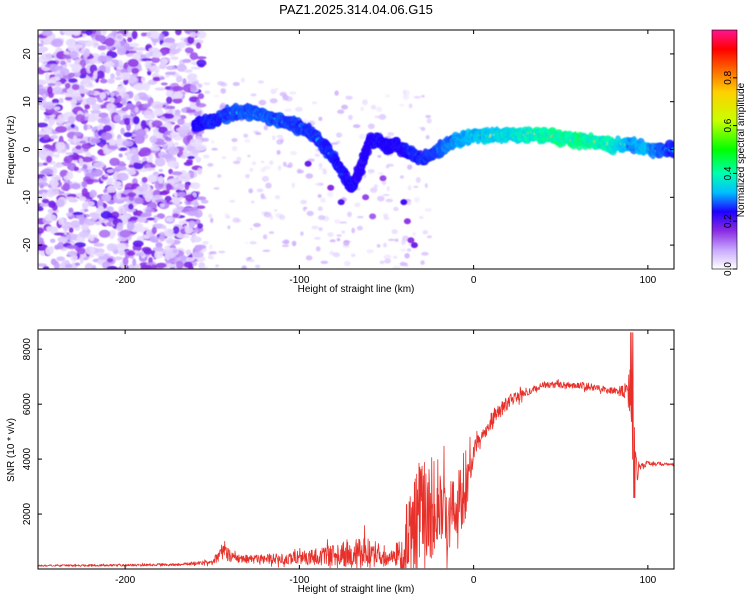 Image resolution: width=750 pixels, height=600 pixels. Describe the element at coordinates (648, 280) in the screenshot. I see `x-tick-label: 100` at that location.